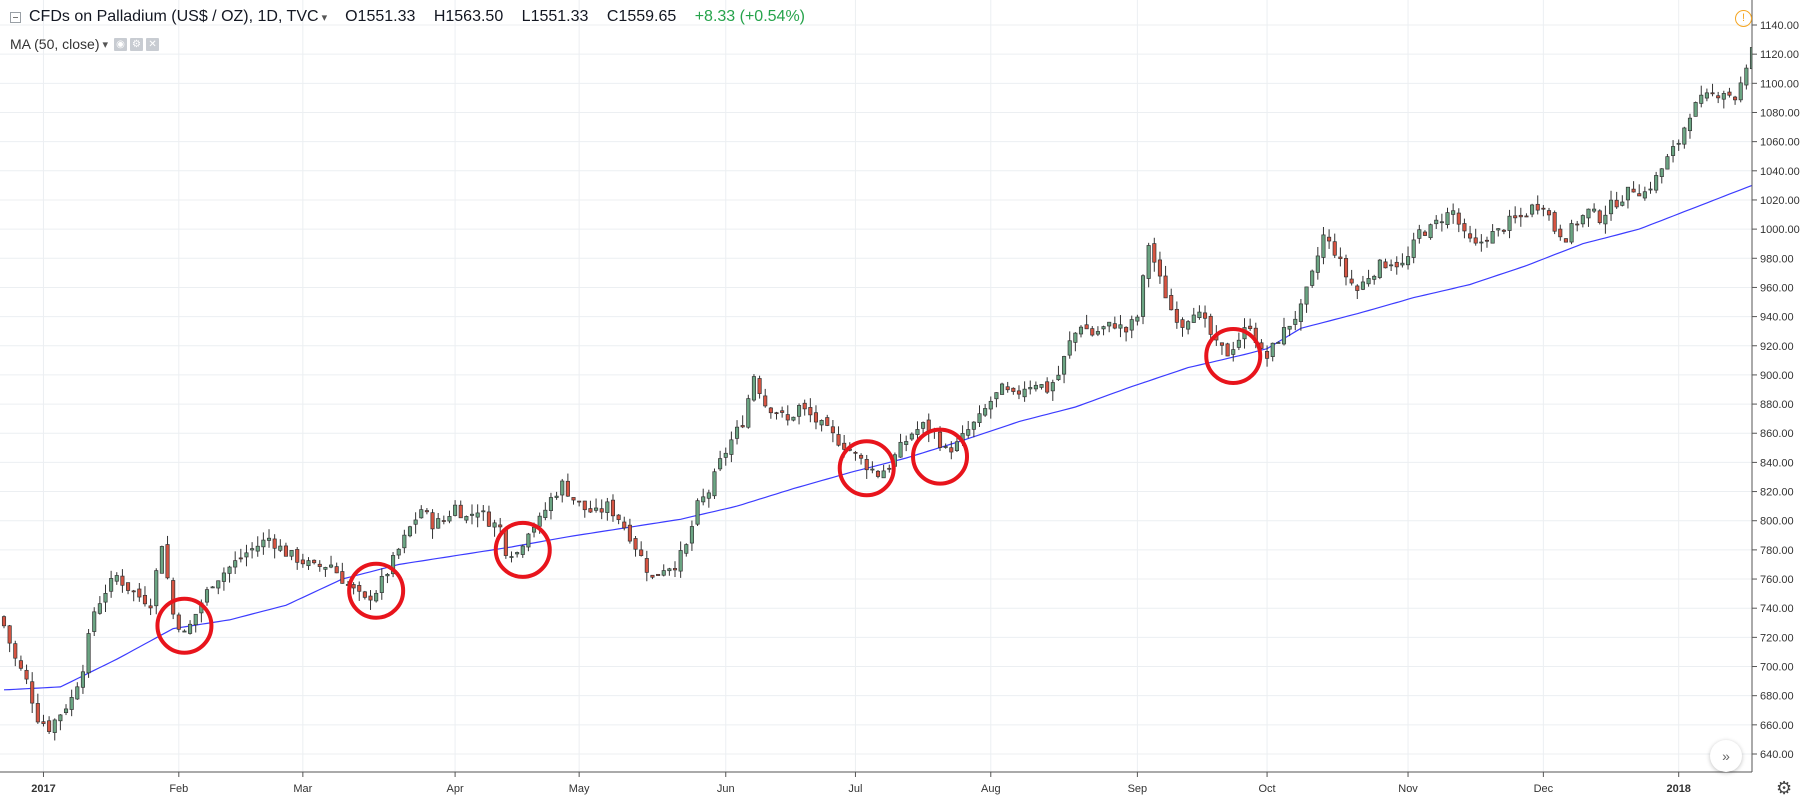 The height and width of the screenshot is (802, 1815). What do you see at coordinates (1743, 18) in the screenshot?
I see `warning-icon: !` at bounding box center [1743, 18].